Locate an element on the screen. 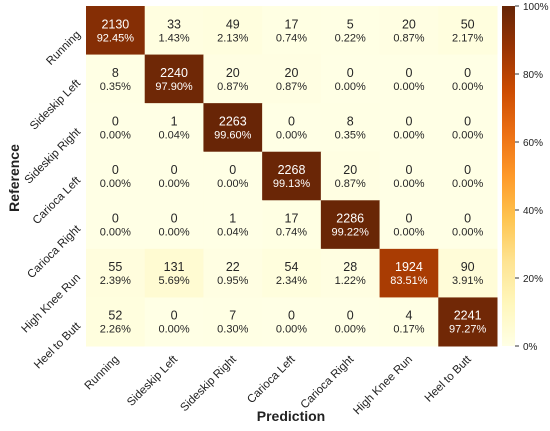 This screenshot has width=550, height=431. colorbar-tick-label: 100% is located at coordinates (536, 7).